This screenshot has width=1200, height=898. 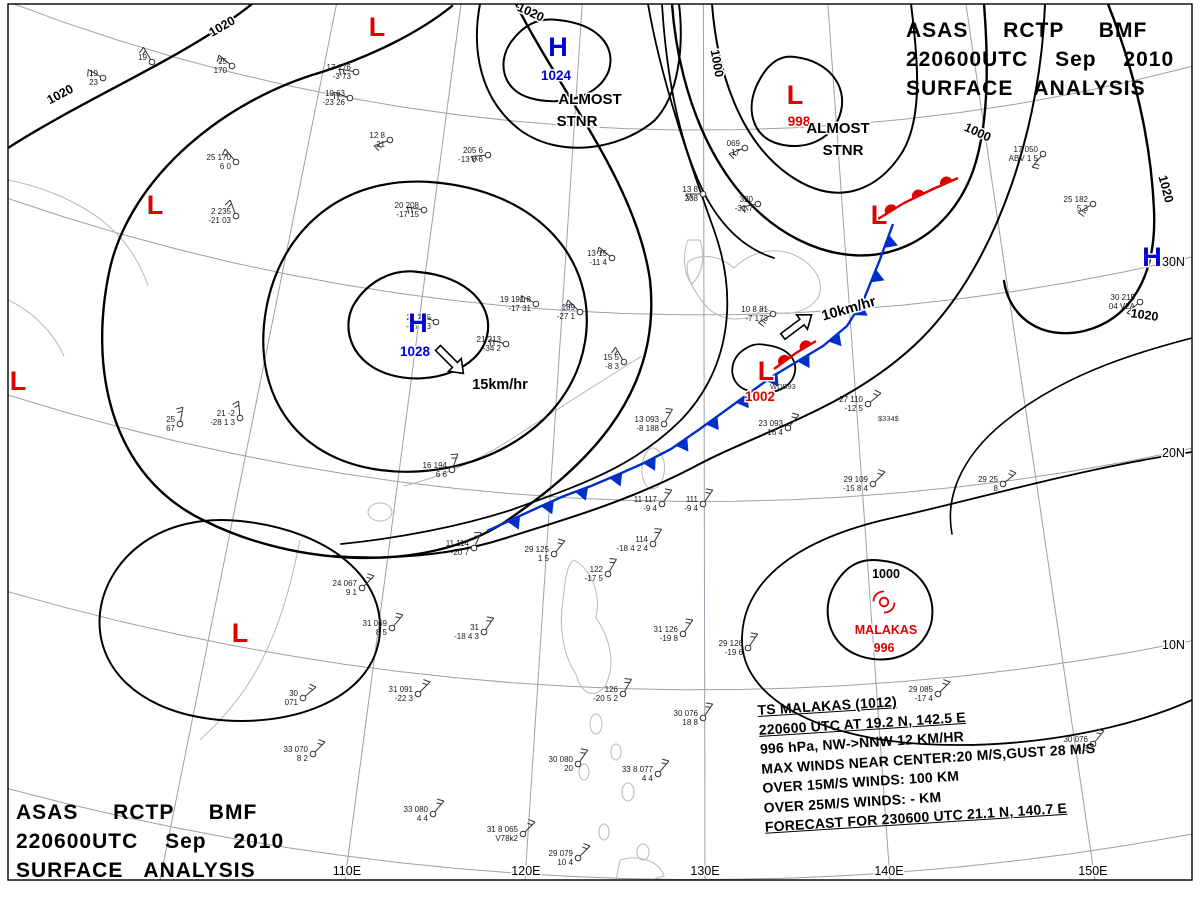 I want to click on station-observation: 17 176-3 73, so click(x=343, y=72).